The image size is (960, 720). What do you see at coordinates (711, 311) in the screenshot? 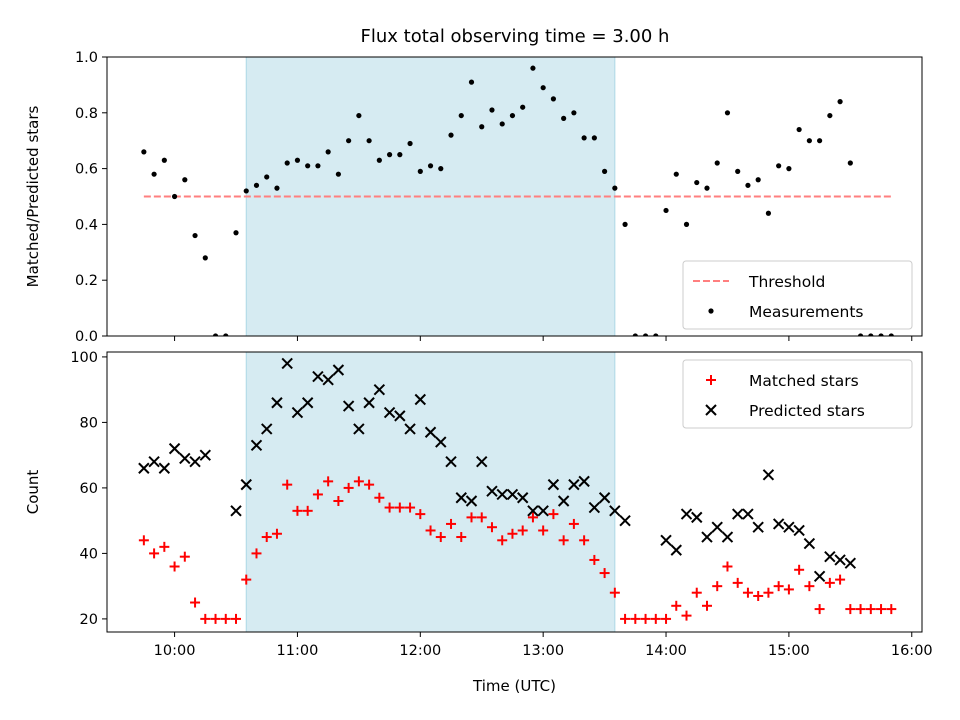
I see `legend-measurements-swatch` at bounding box center [711, 311].